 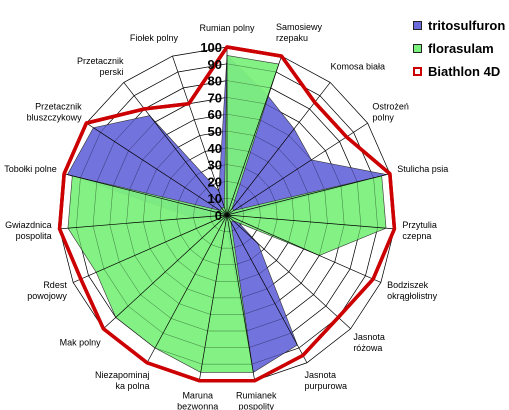 What do you see at coordinates (325, 386) in the screenshot?
I see `category-label-line: purpurowa` at bounding box center [325, 386].